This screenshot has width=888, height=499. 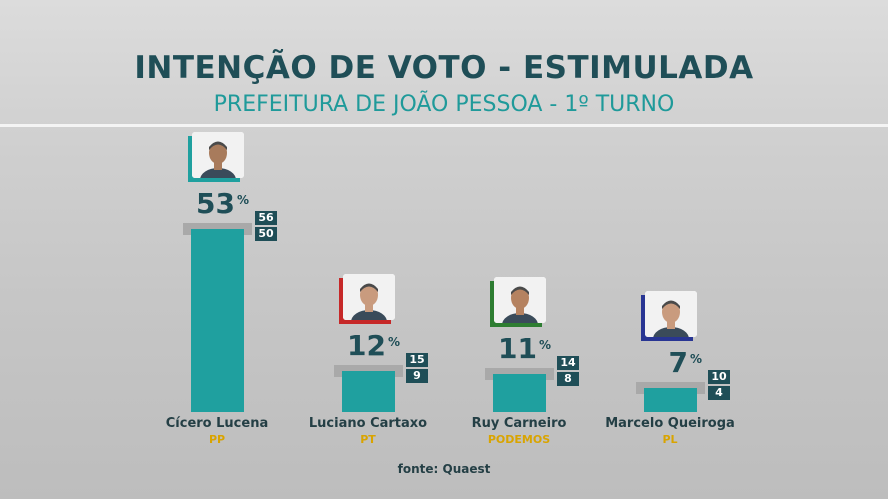 I want to click on chart-title: INTENÇÃO DE VOTO - ESTIMULADA, so click(x=444, y=68).